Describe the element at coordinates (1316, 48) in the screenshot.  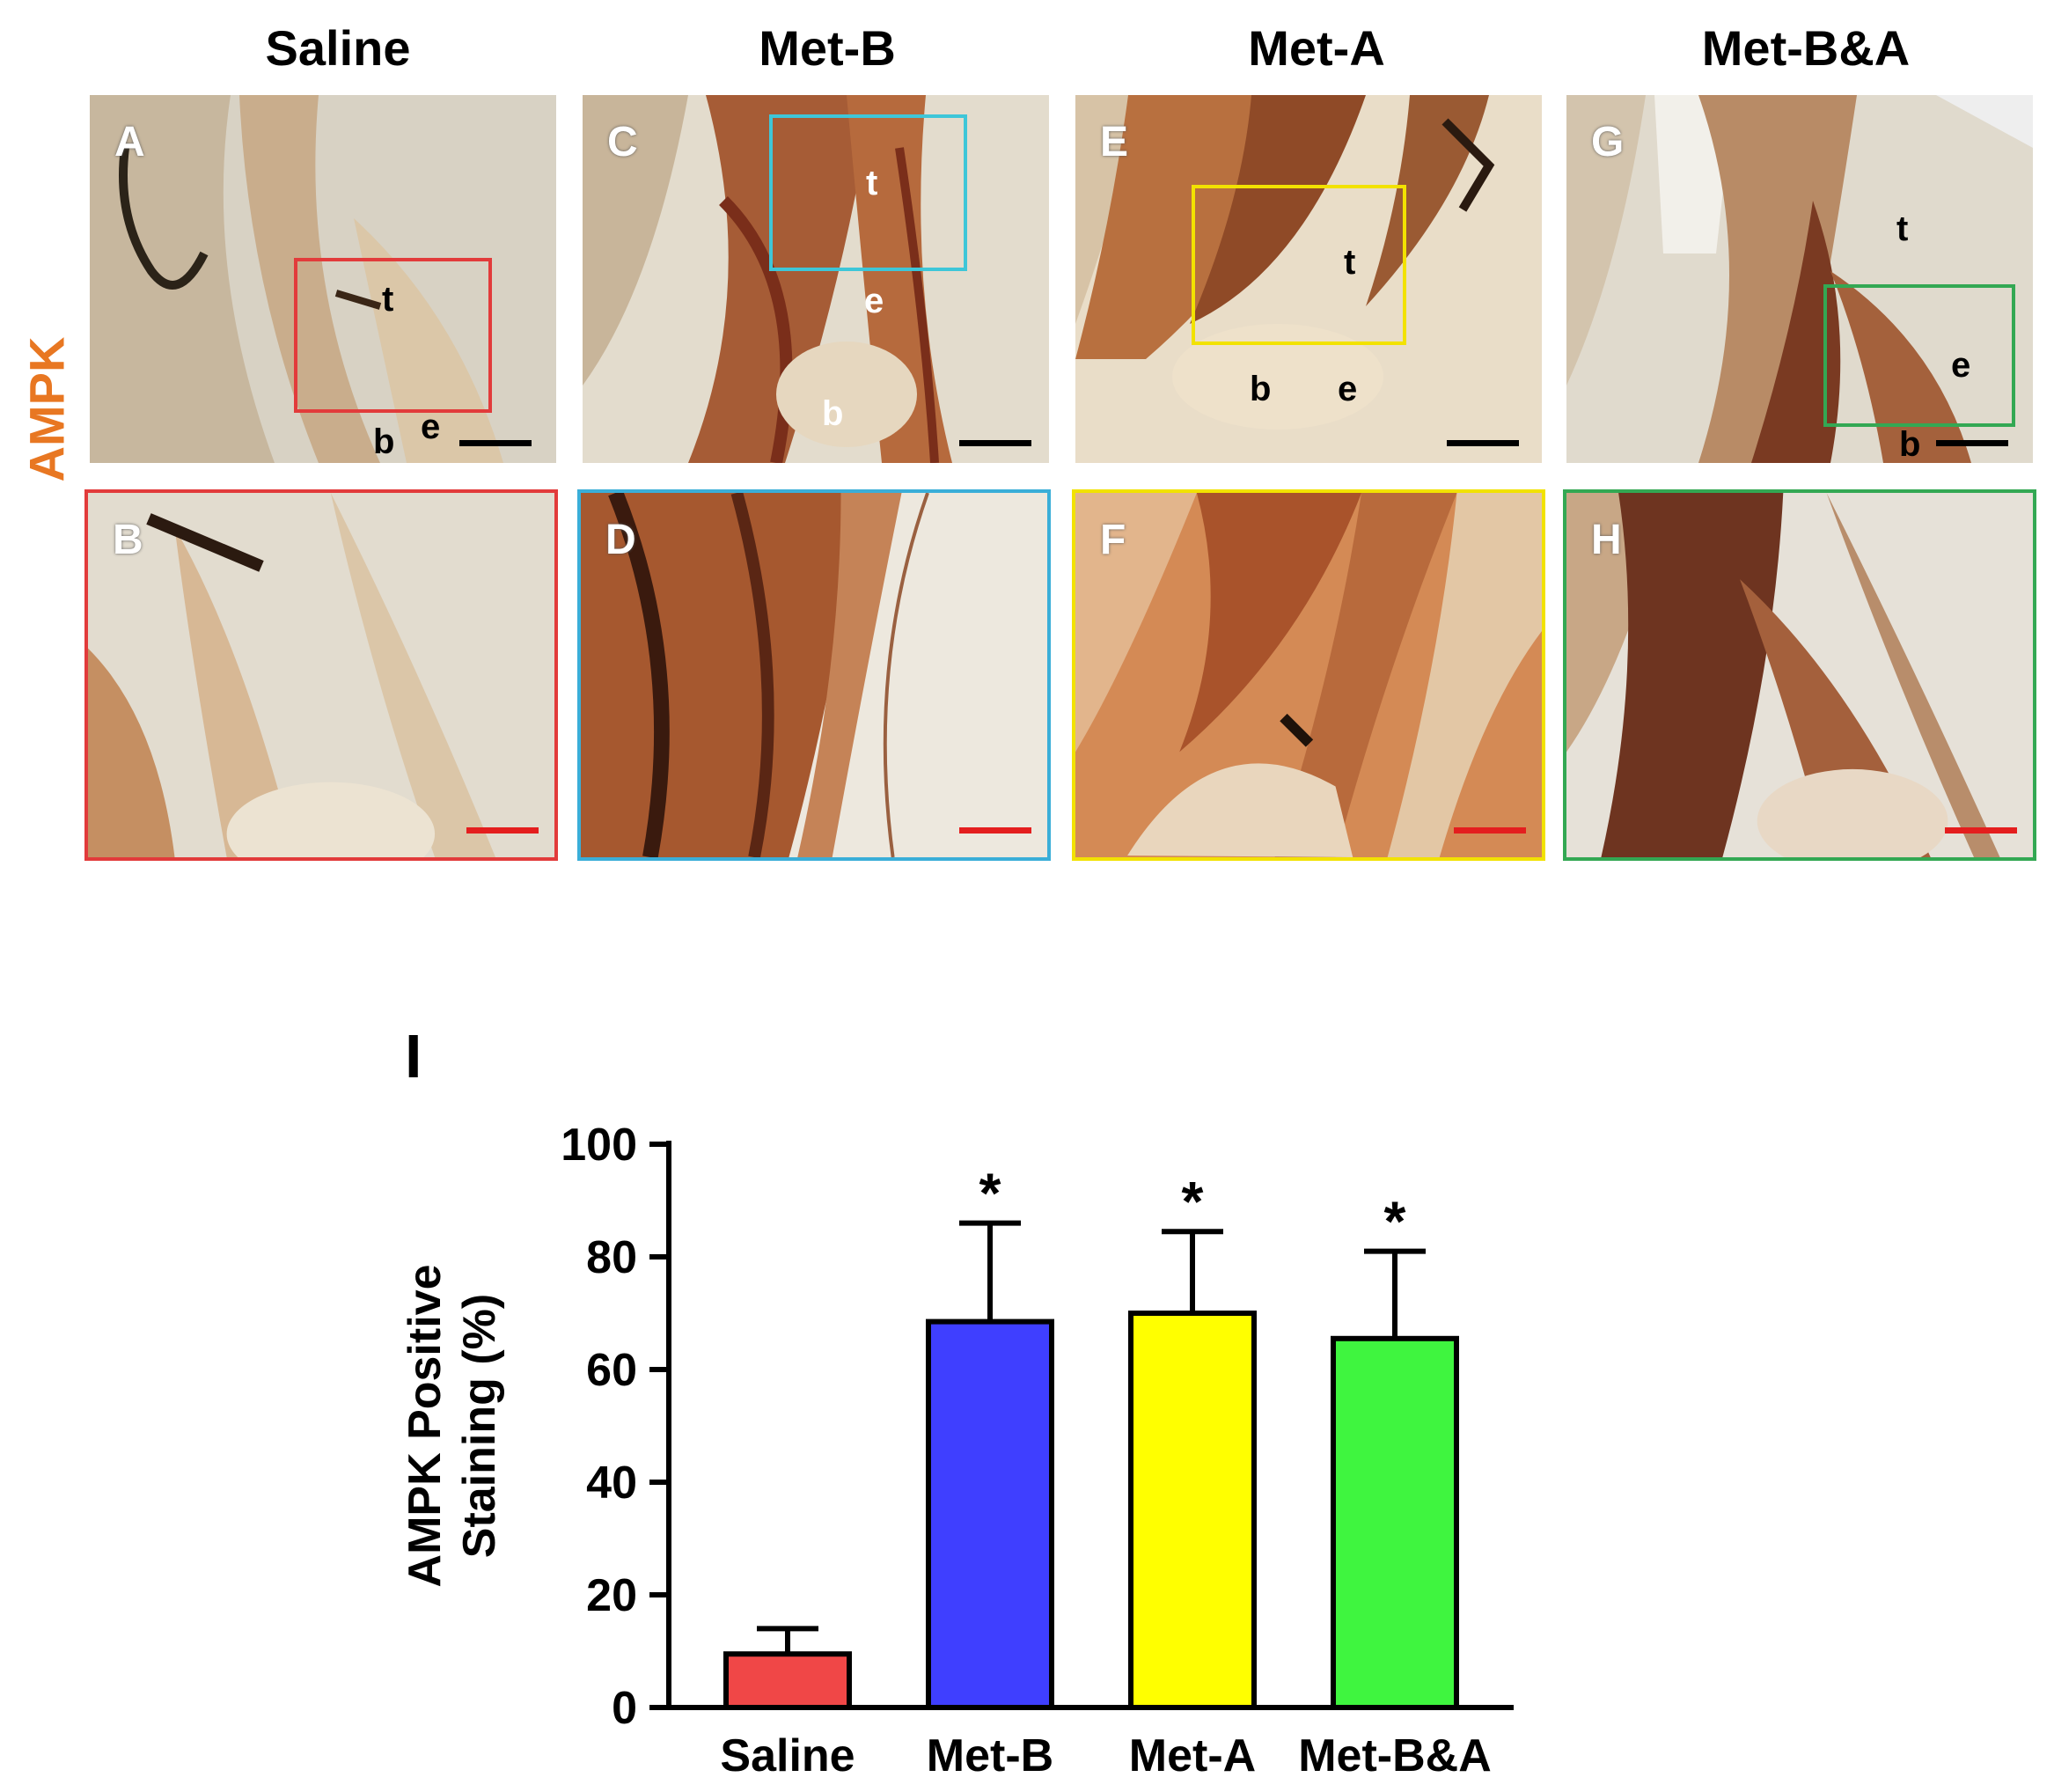
I see `column-title-met-a: Met-A` at that location.